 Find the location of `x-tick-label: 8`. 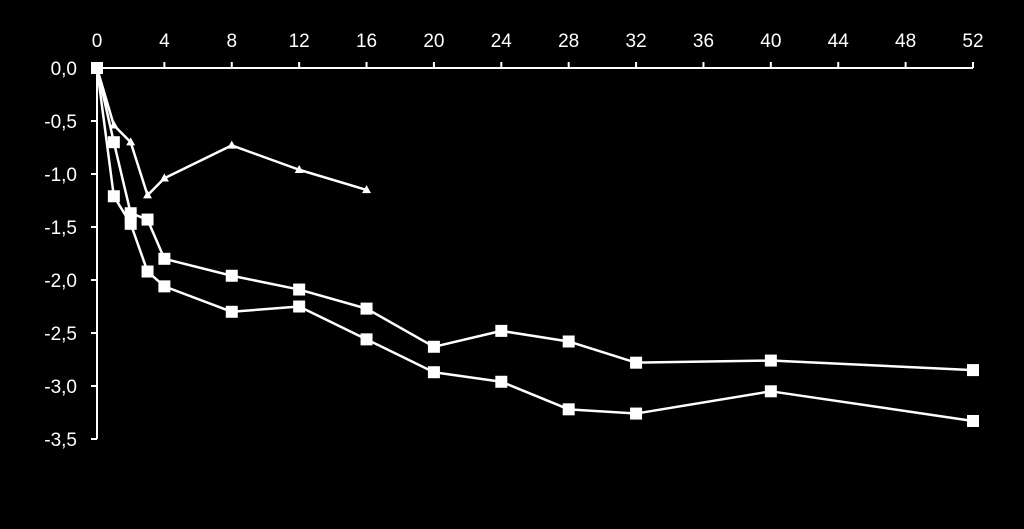

x-tick-label: 8 is located at coordinates (231, 41).